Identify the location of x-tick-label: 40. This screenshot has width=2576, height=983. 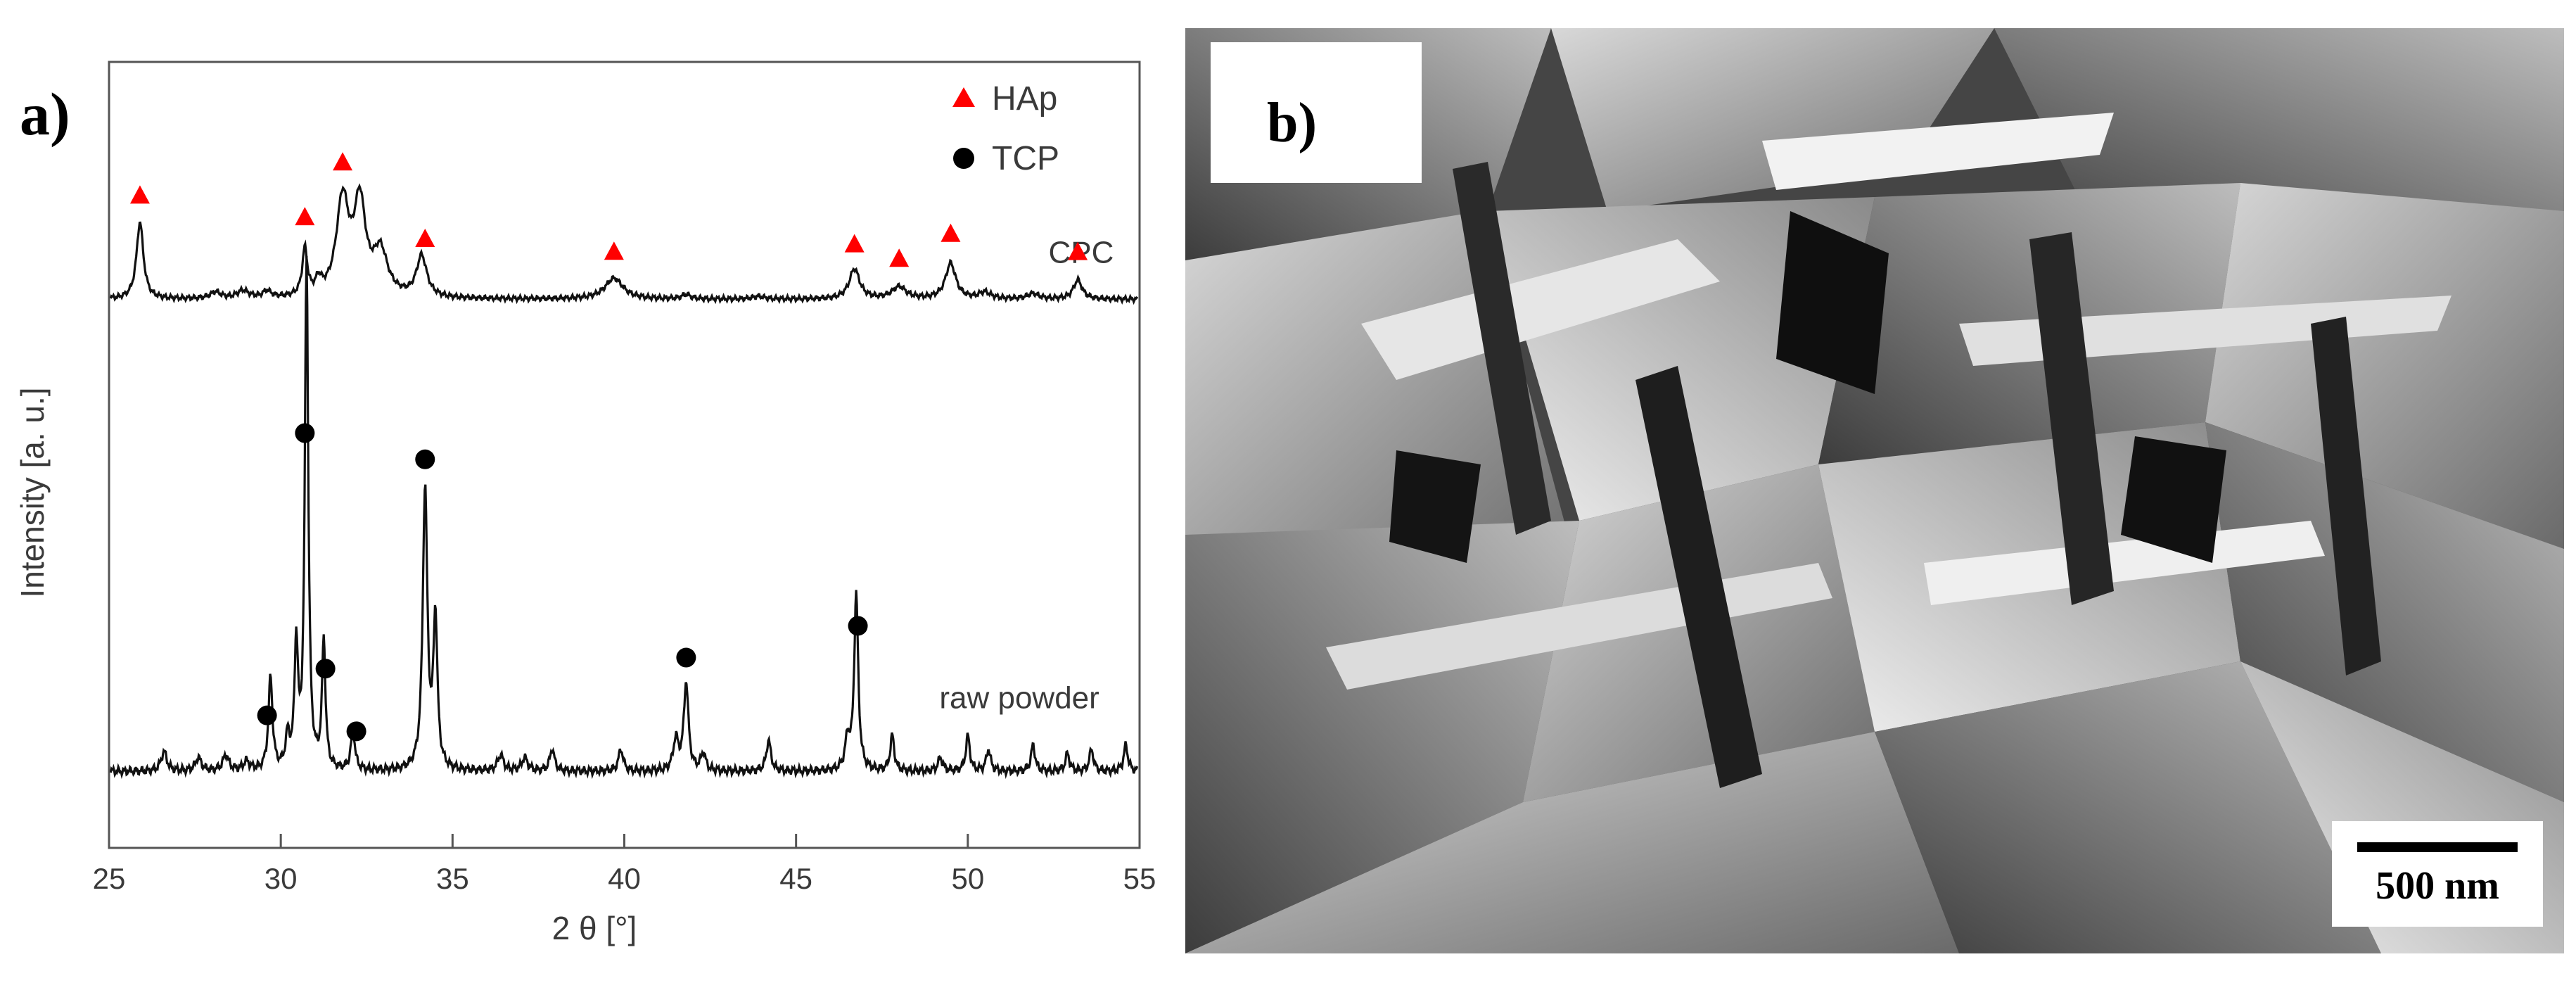
(624, 878).